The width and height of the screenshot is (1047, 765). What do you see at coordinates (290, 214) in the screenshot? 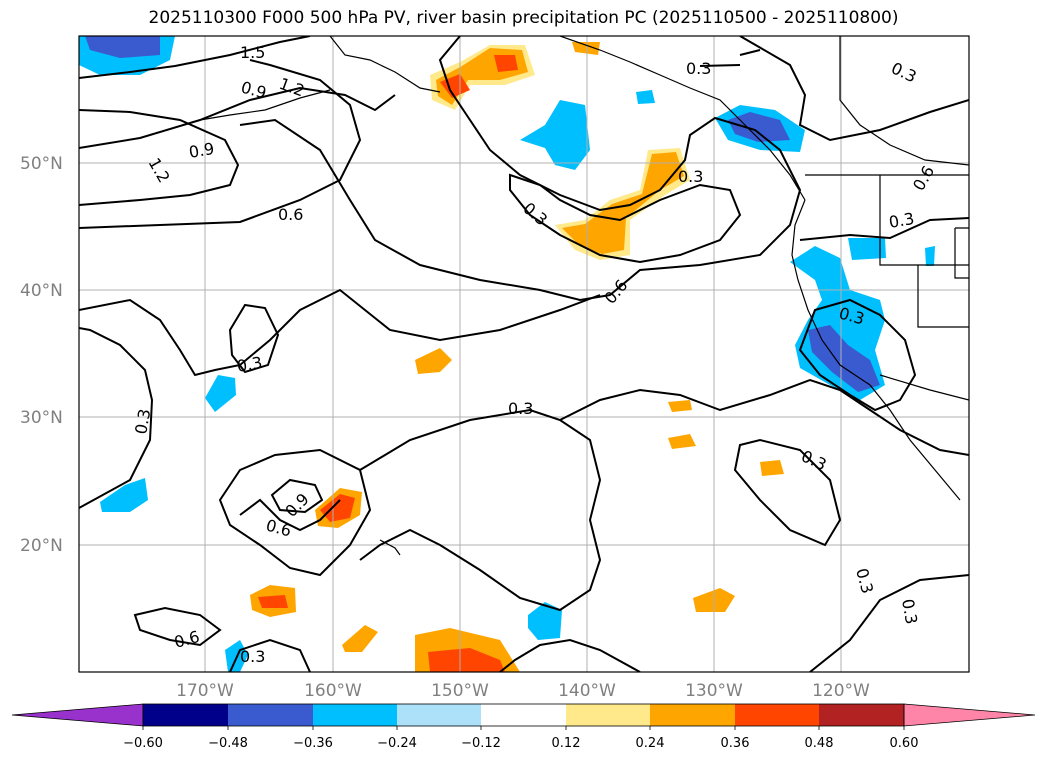
I see `svg-text: 0.6` at bounding box center [290, 214].